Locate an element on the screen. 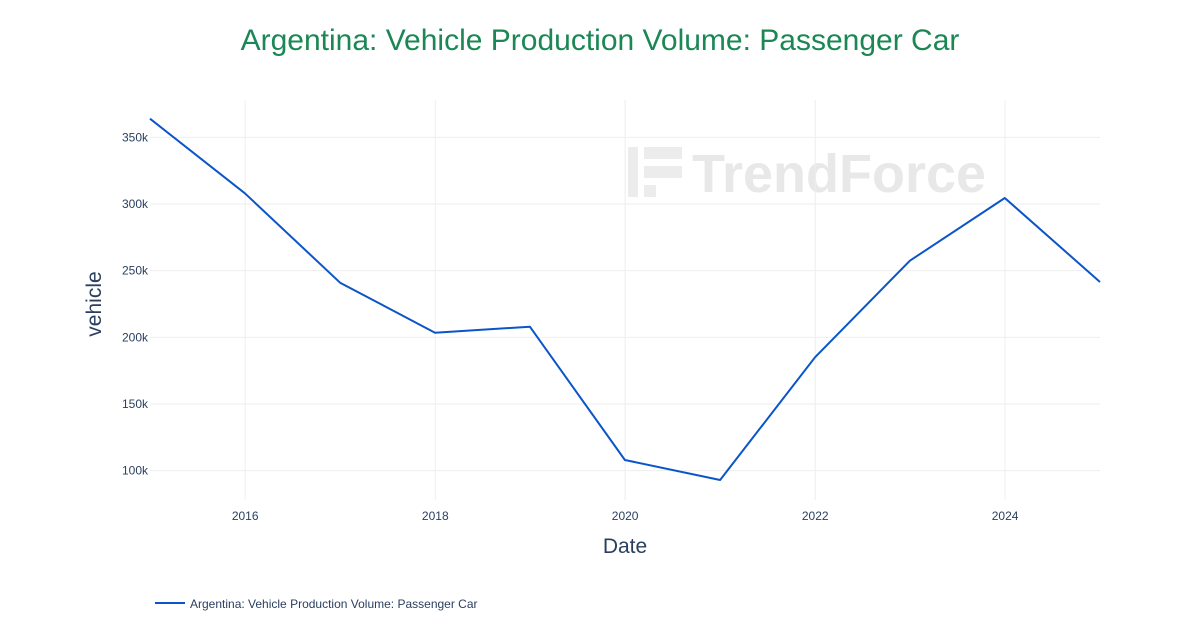 The height and width of the screenshot is (630, 1200). x-tick-label: 2020 is located at coordinates (625, 516).